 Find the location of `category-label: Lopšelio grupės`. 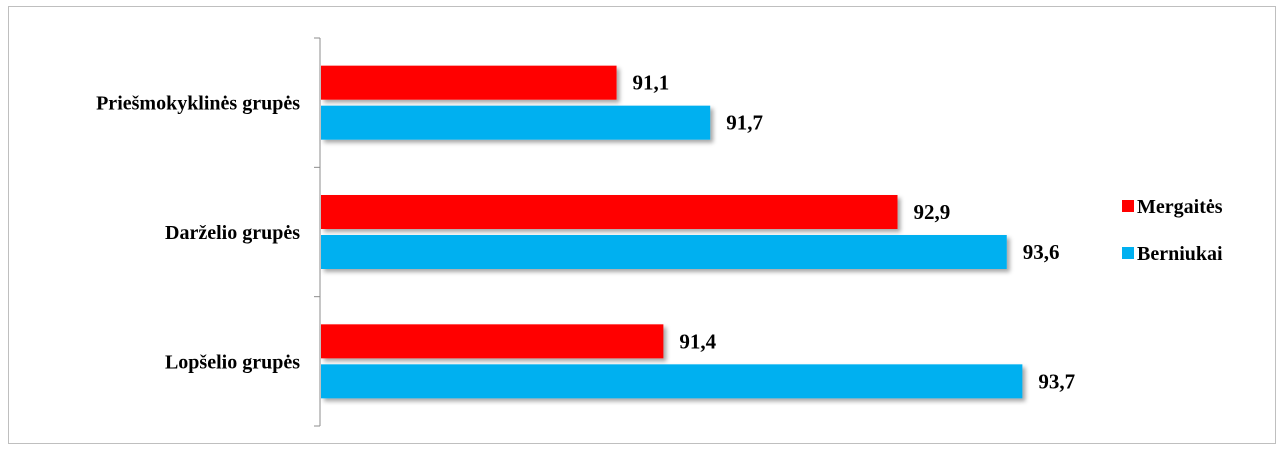

category-label: Lopšelio grupės is located at coordinates (232, 362).